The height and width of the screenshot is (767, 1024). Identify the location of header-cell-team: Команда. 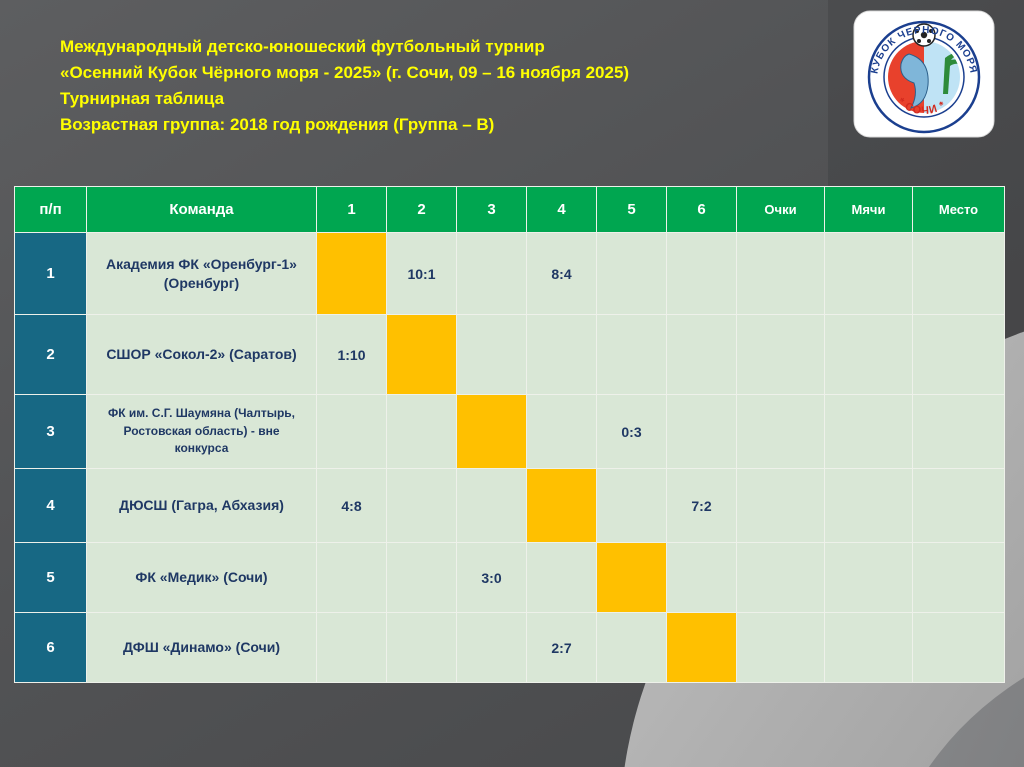
(201, 209).